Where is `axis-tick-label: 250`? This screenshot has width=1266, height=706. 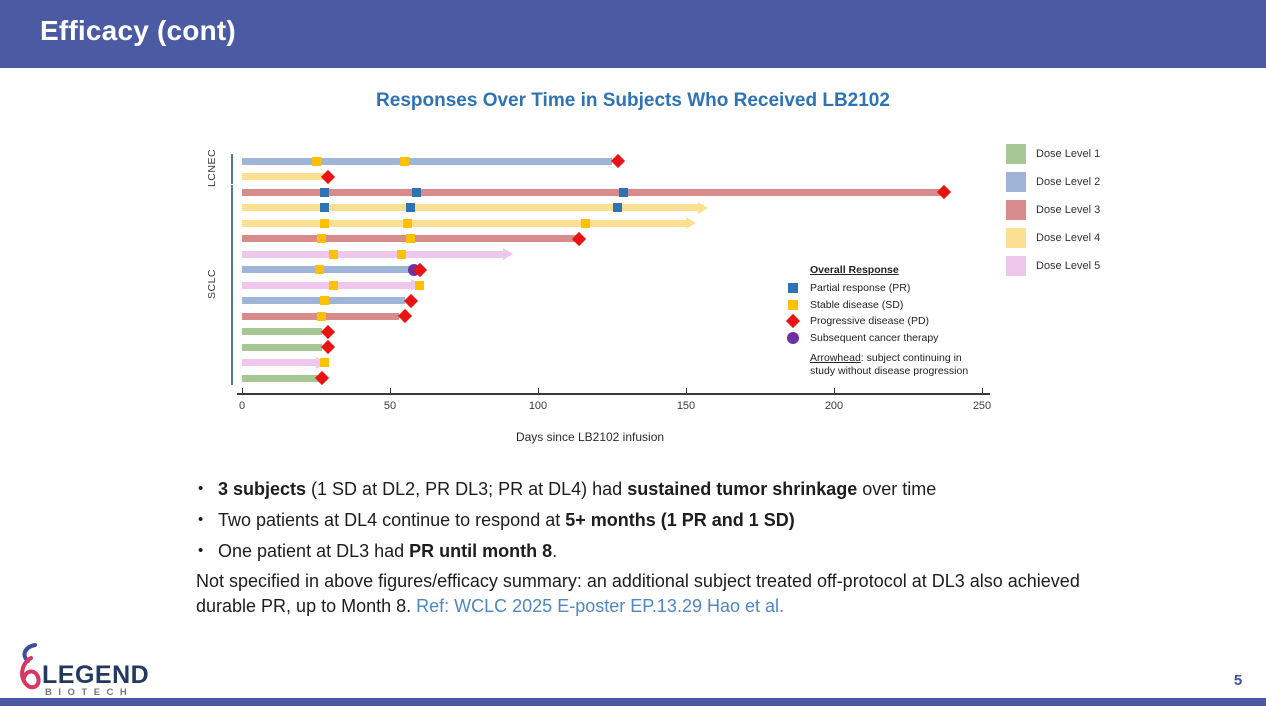
axis-tick-label: 250 is located at coordinates (982, 406).